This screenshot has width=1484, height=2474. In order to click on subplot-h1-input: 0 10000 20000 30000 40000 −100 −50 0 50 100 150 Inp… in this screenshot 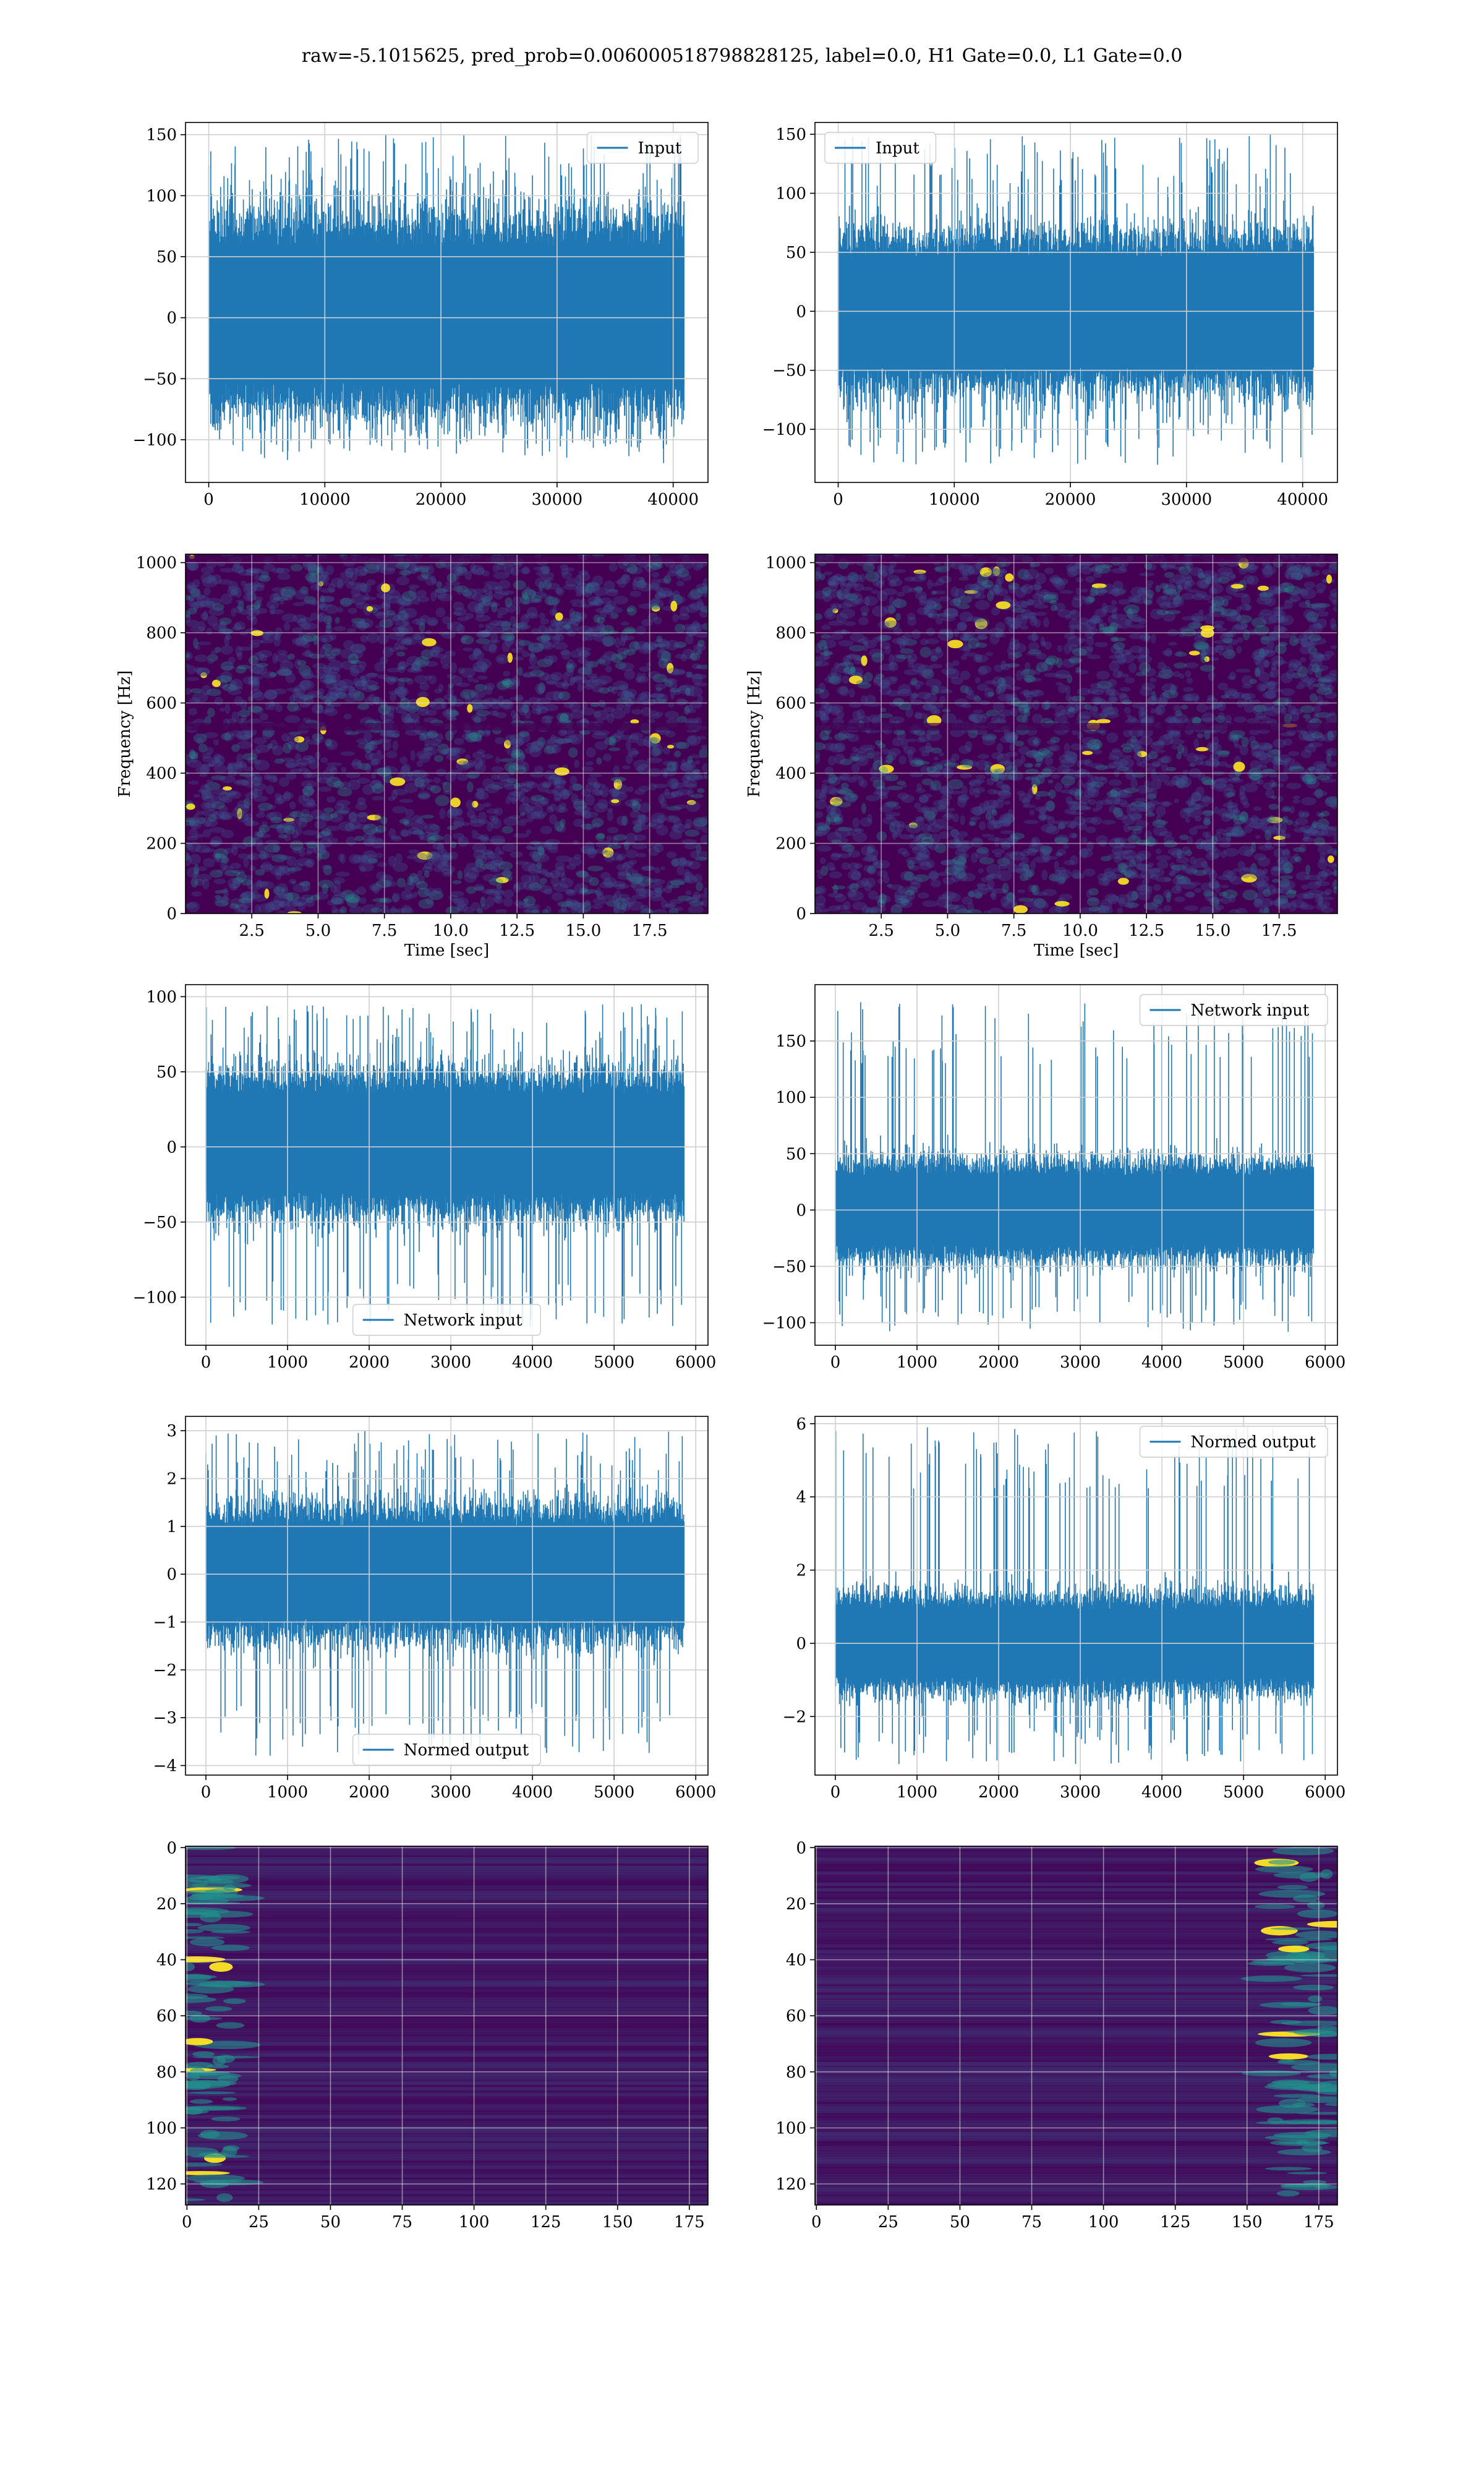, I will do `click(421, 315)`.